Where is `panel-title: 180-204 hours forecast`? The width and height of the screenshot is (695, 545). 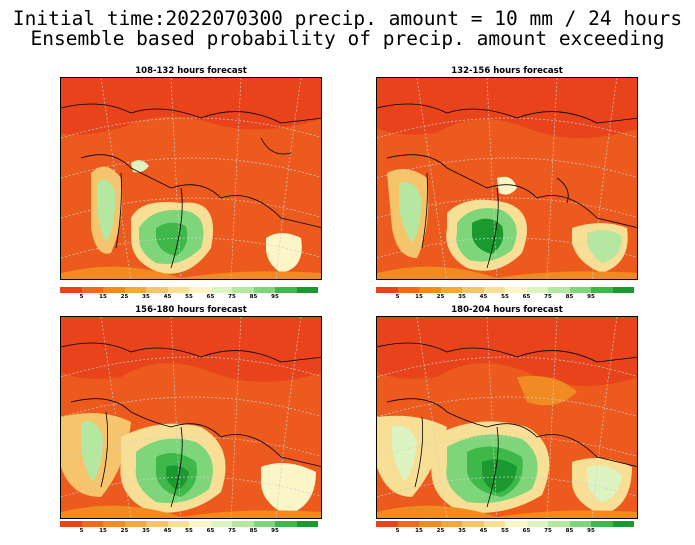 panel-title: 180-204 hours forecast is located at coordinates (507, 310).